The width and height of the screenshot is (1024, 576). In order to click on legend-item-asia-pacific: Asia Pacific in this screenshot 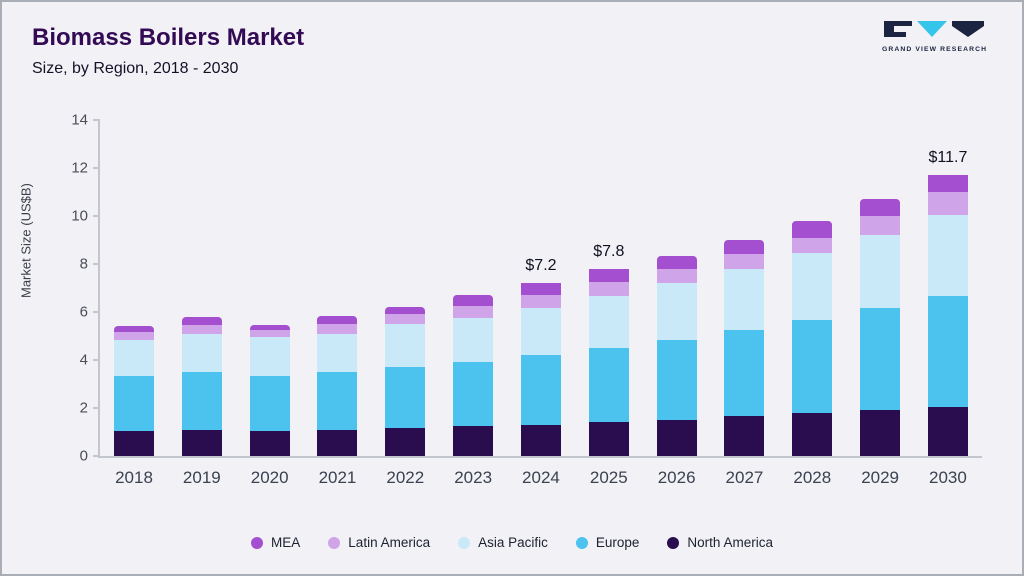, I will do `click(503, 542)`.